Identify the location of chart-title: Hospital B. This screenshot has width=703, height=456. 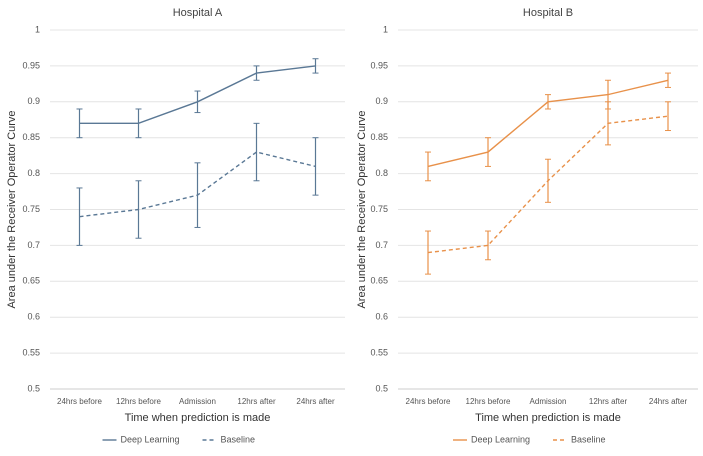
(548, 13).